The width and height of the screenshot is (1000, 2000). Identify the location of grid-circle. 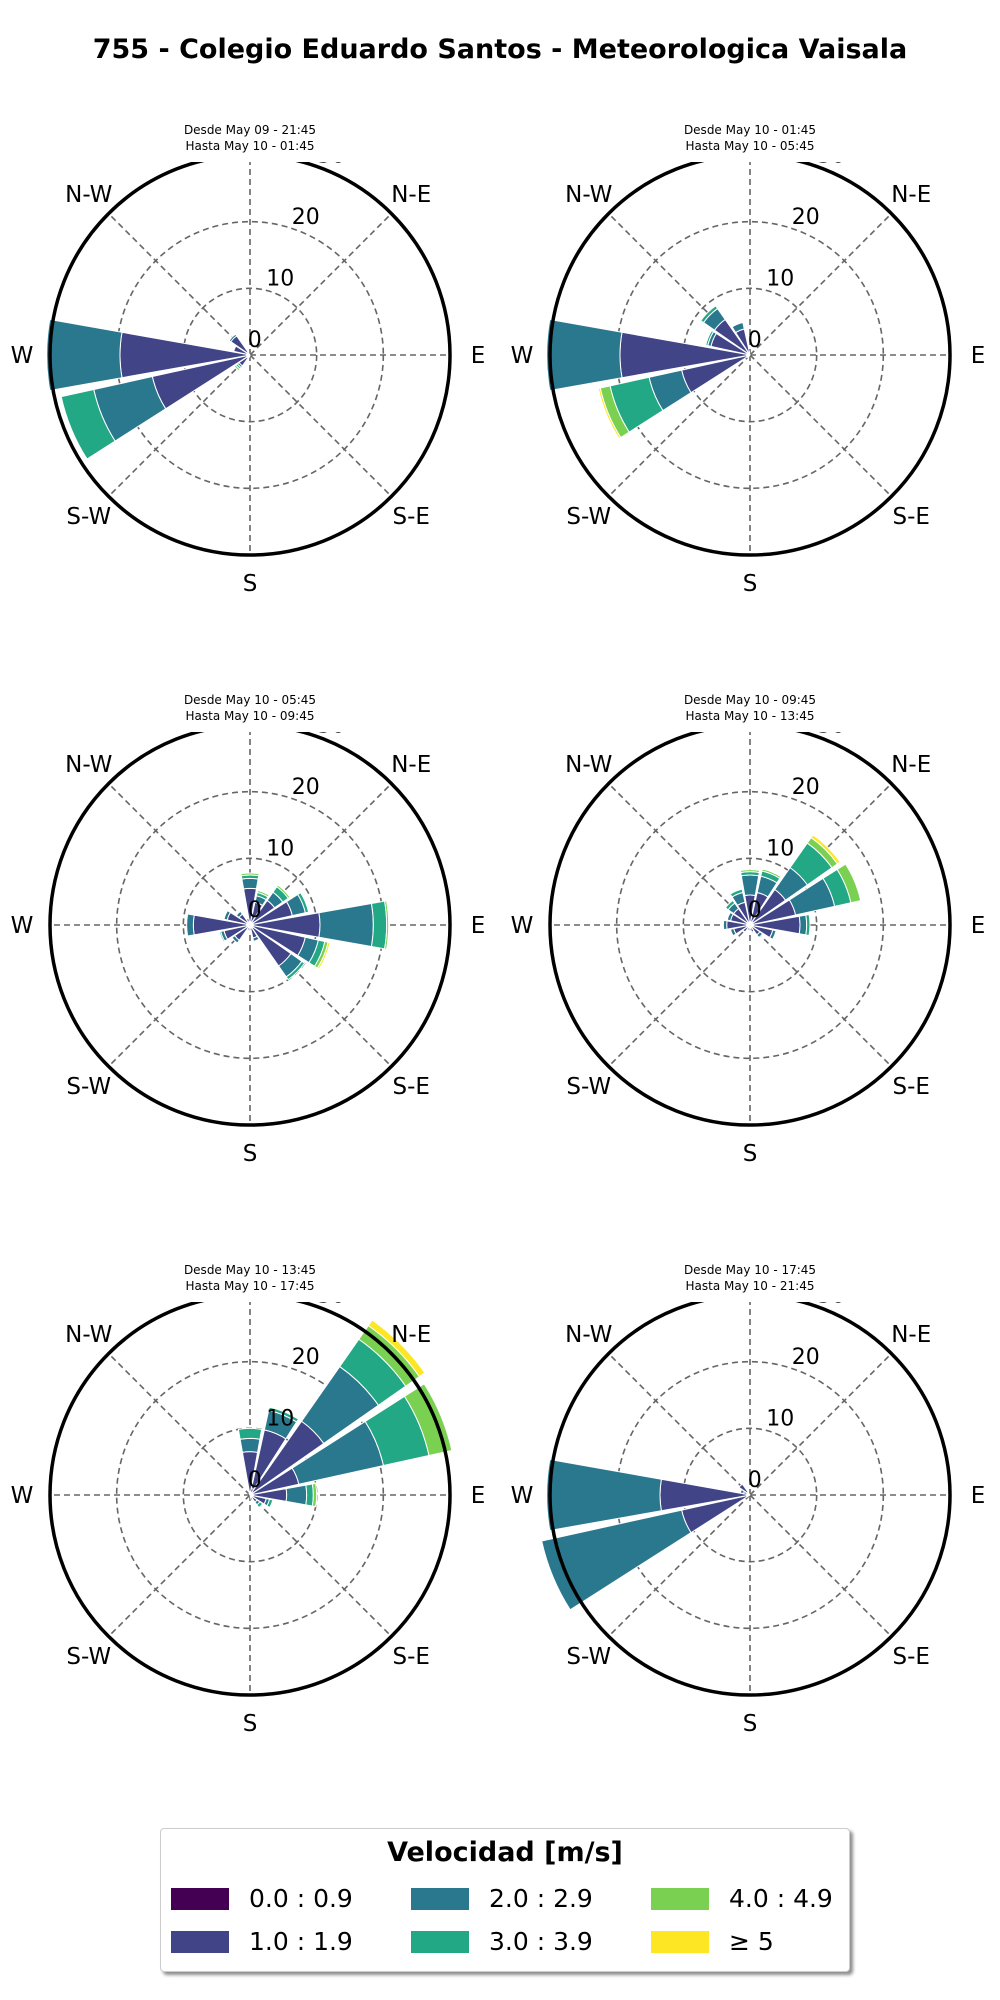
(750, 1495).